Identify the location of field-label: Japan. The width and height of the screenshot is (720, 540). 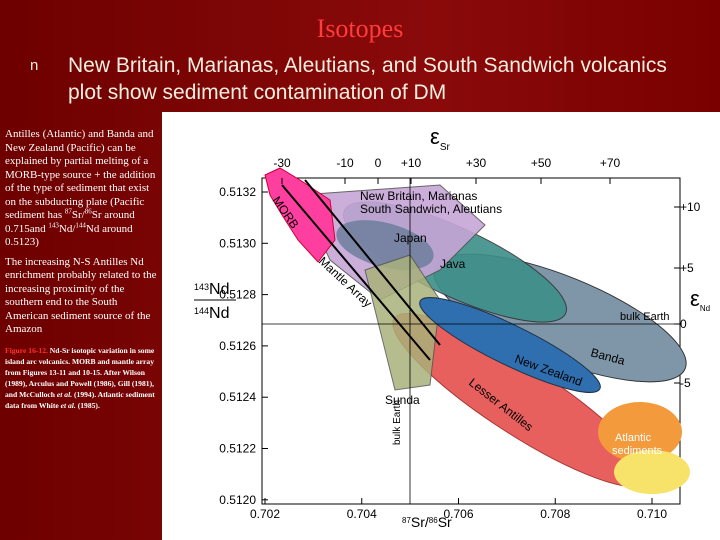
(410, 238).